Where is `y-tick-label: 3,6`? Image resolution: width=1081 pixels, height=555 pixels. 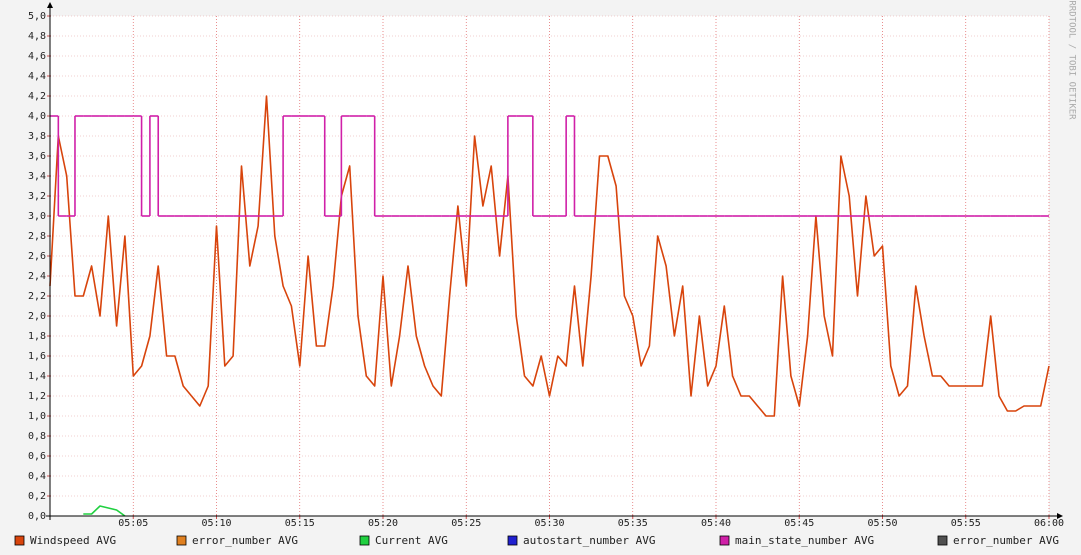 y-tick-label: 3,6 is located at coordinates (37, 156).